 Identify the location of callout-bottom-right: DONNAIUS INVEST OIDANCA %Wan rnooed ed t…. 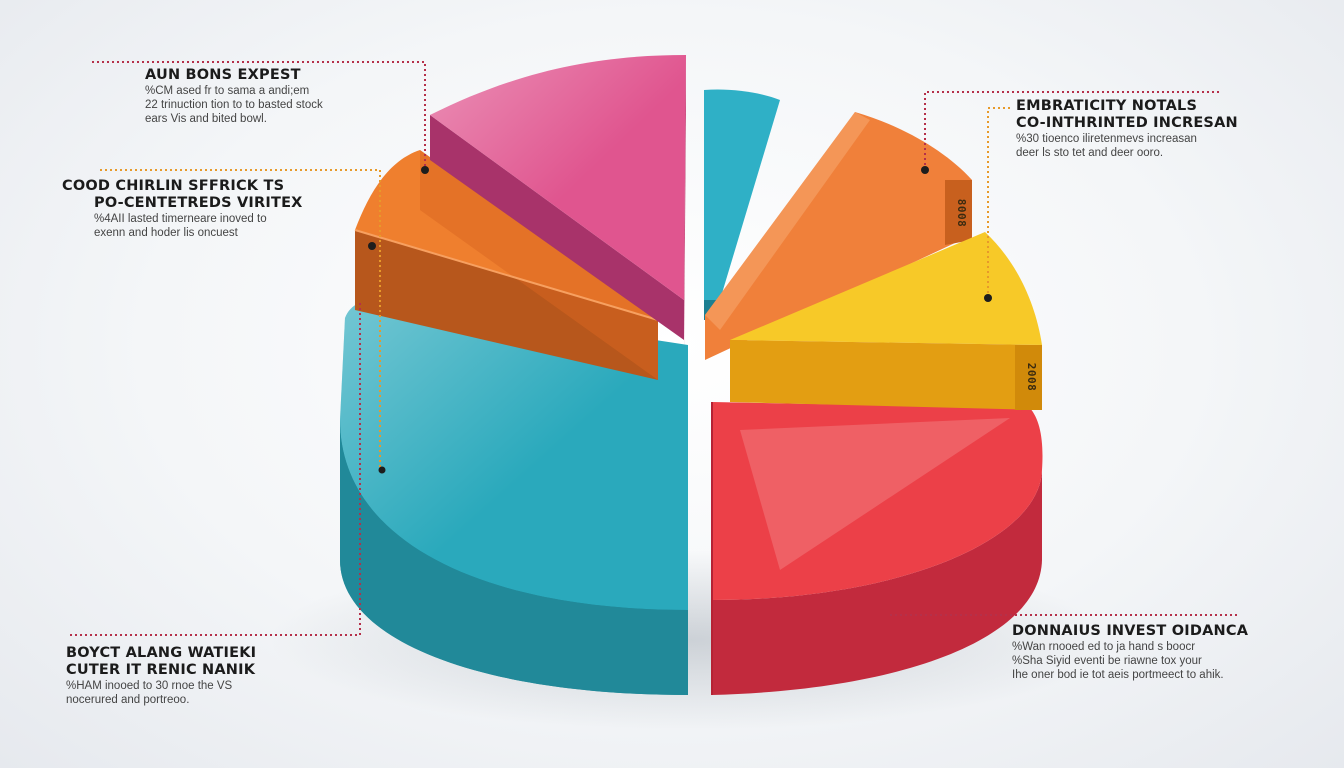
(1130, 652).